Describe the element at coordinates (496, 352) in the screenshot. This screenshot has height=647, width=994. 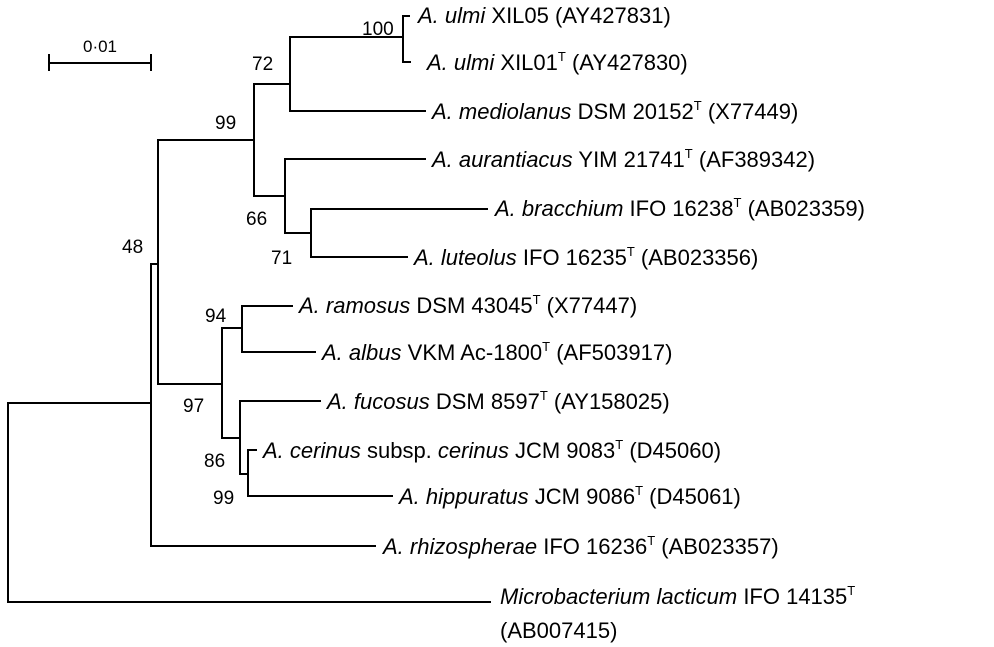
I see `taxon-label: A. albus VKM Ac-1800T (AF503917)` at that location.